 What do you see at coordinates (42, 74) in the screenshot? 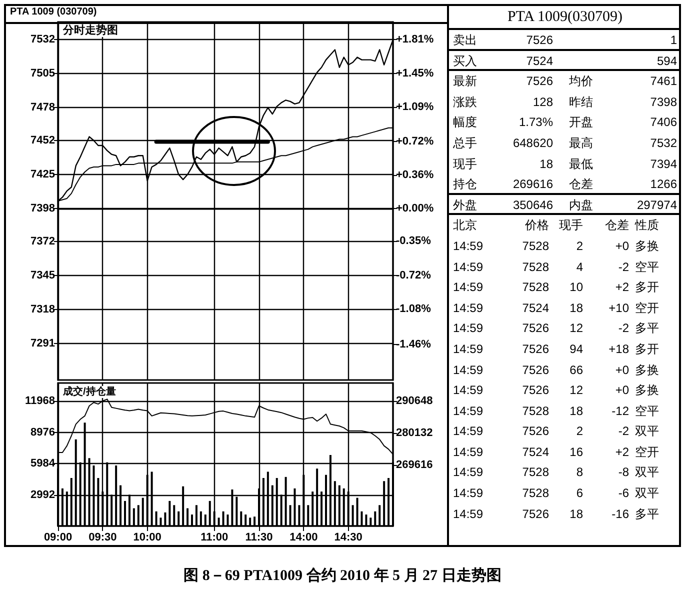
I see `y-tick-label: 7505` at bounding box center [42, 74].